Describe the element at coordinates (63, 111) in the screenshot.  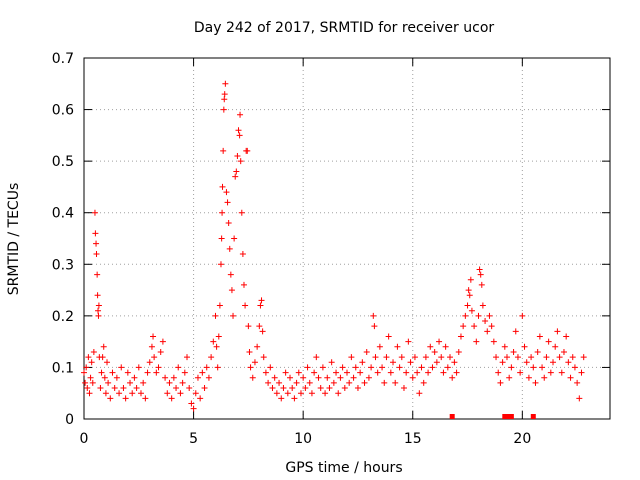
I see `y-tick-label: 0.6` at that location.